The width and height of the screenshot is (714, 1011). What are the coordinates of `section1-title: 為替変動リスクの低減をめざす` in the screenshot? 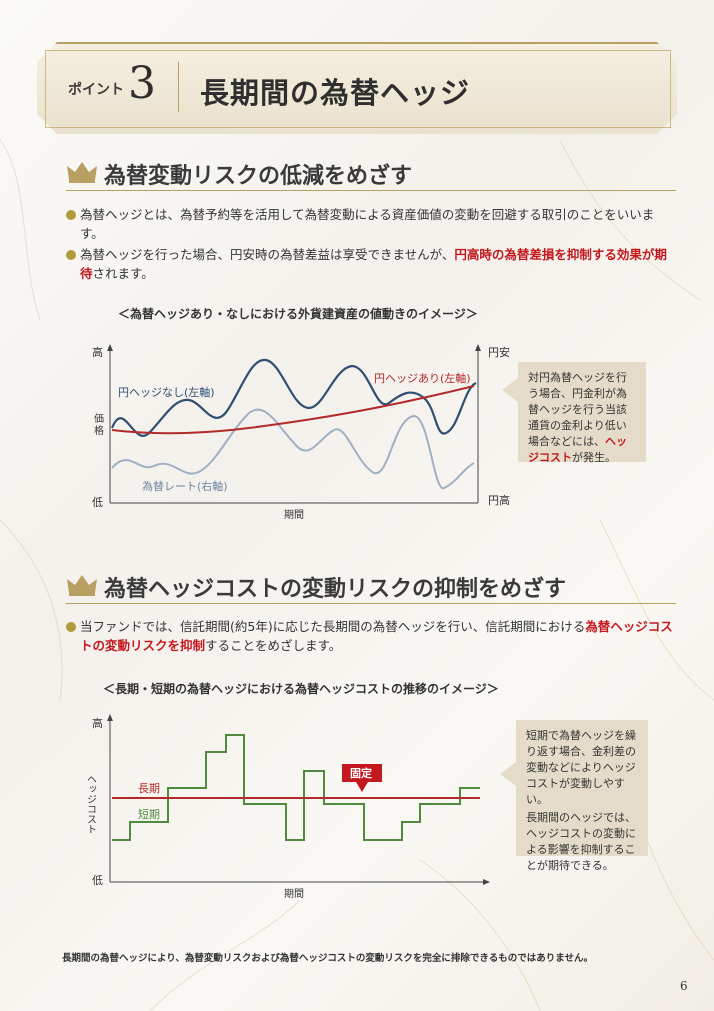 It's located at (258, 176).